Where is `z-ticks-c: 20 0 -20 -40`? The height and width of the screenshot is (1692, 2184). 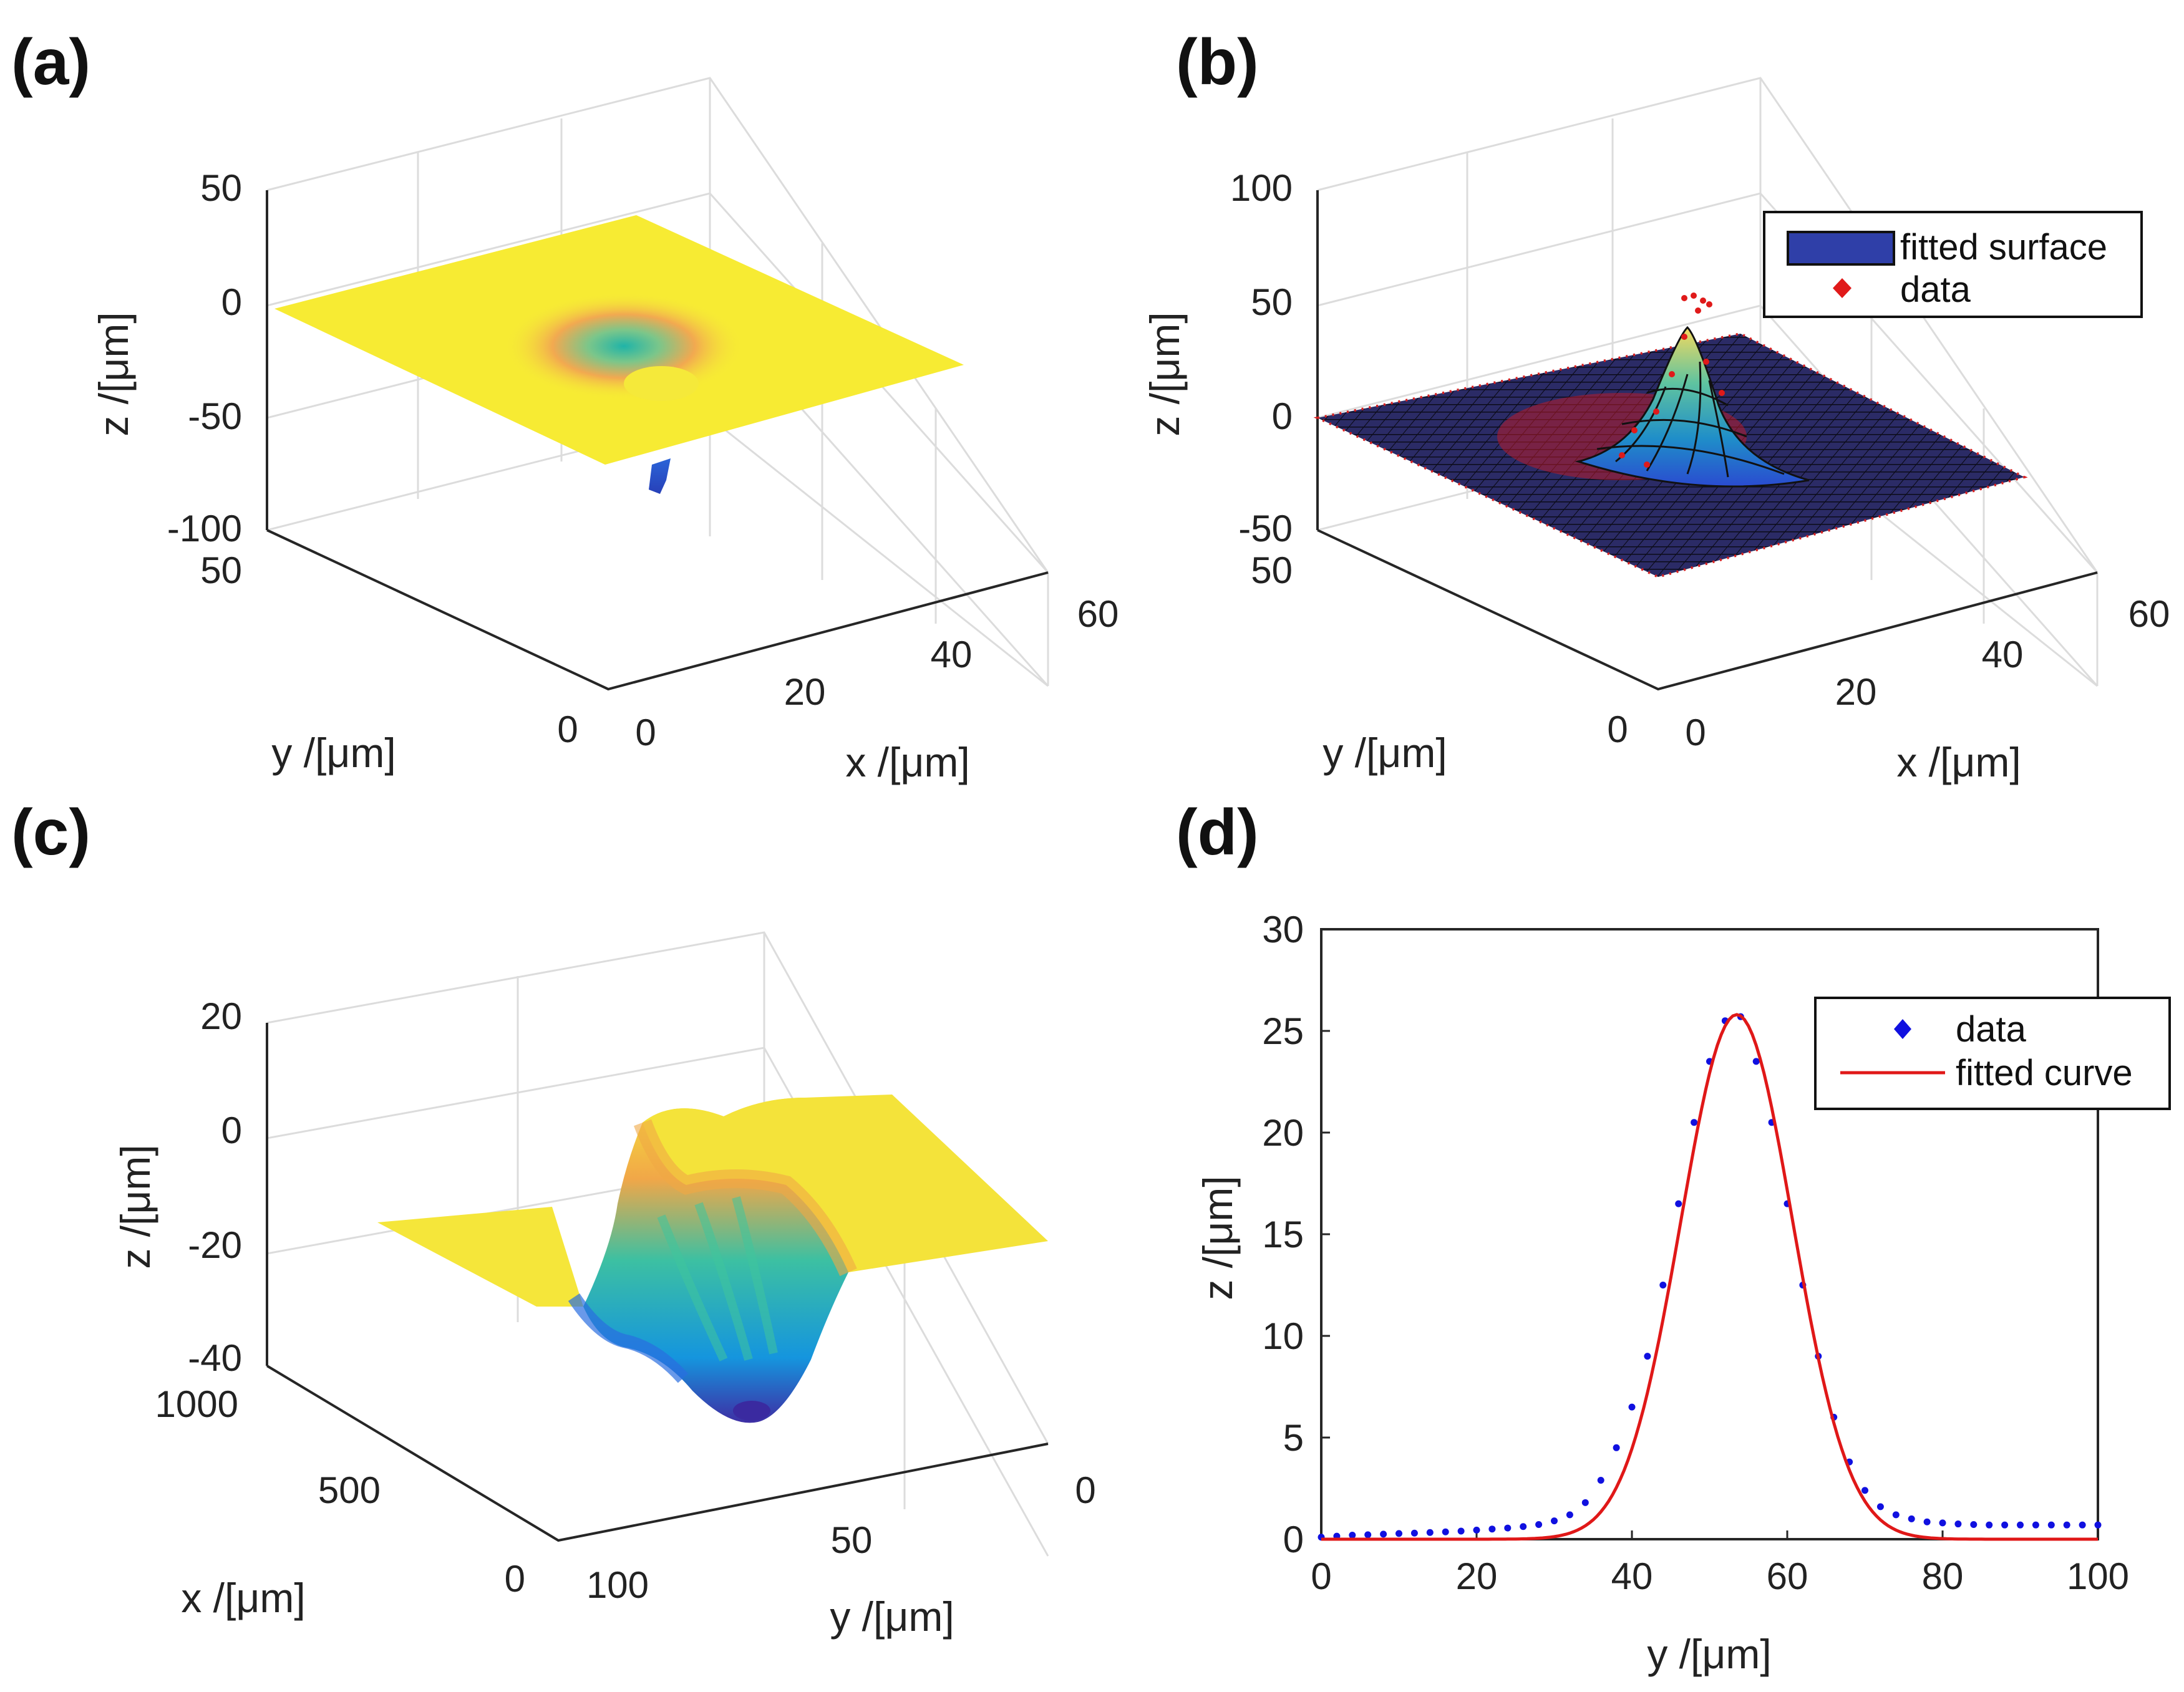
z-ticks-c: 20 0 -20 -40 is located at coordinates (215, 1187).